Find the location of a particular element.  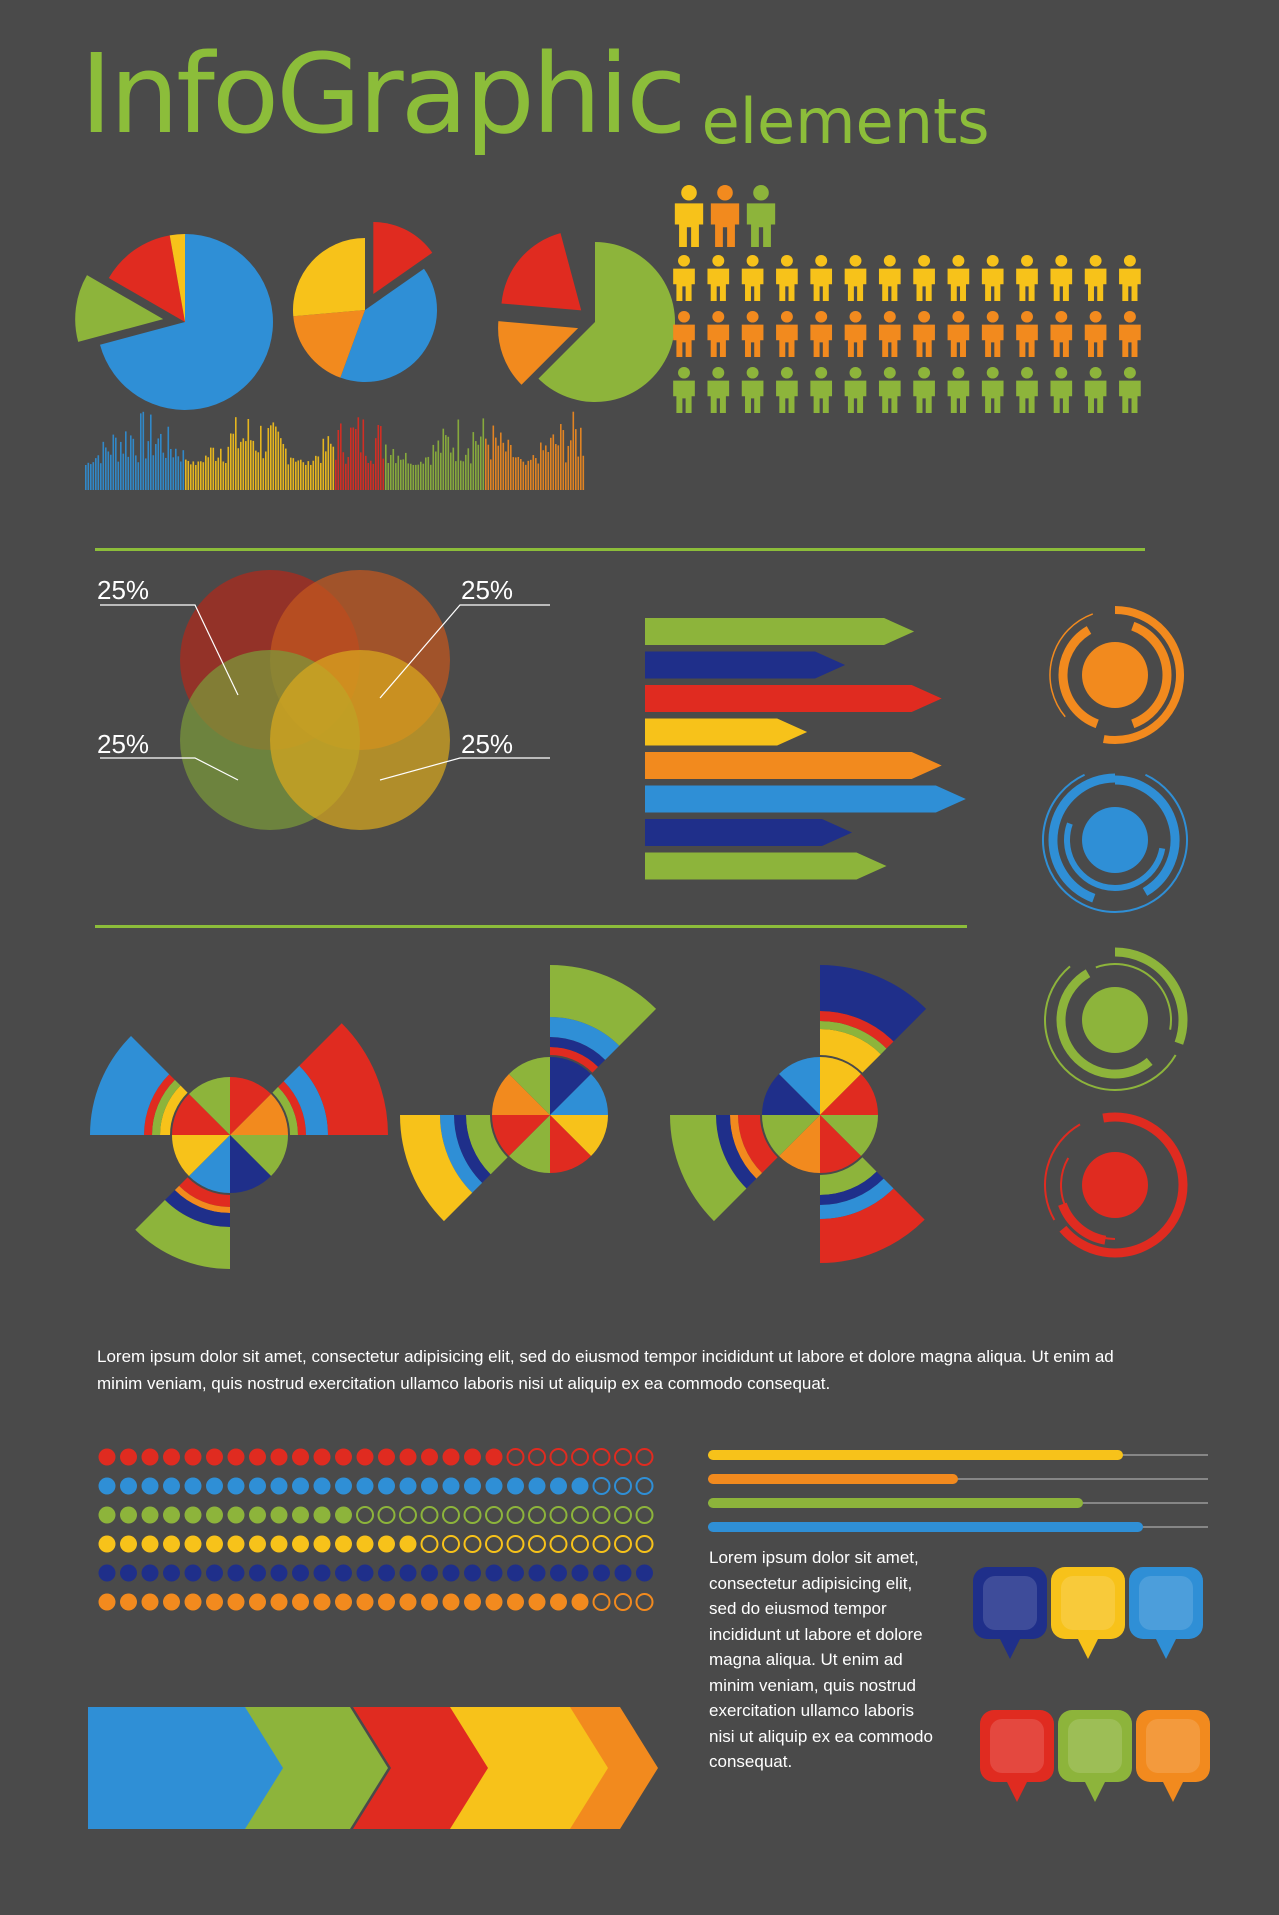

dot-row-6-empty is located at coordinates (623, 1602).